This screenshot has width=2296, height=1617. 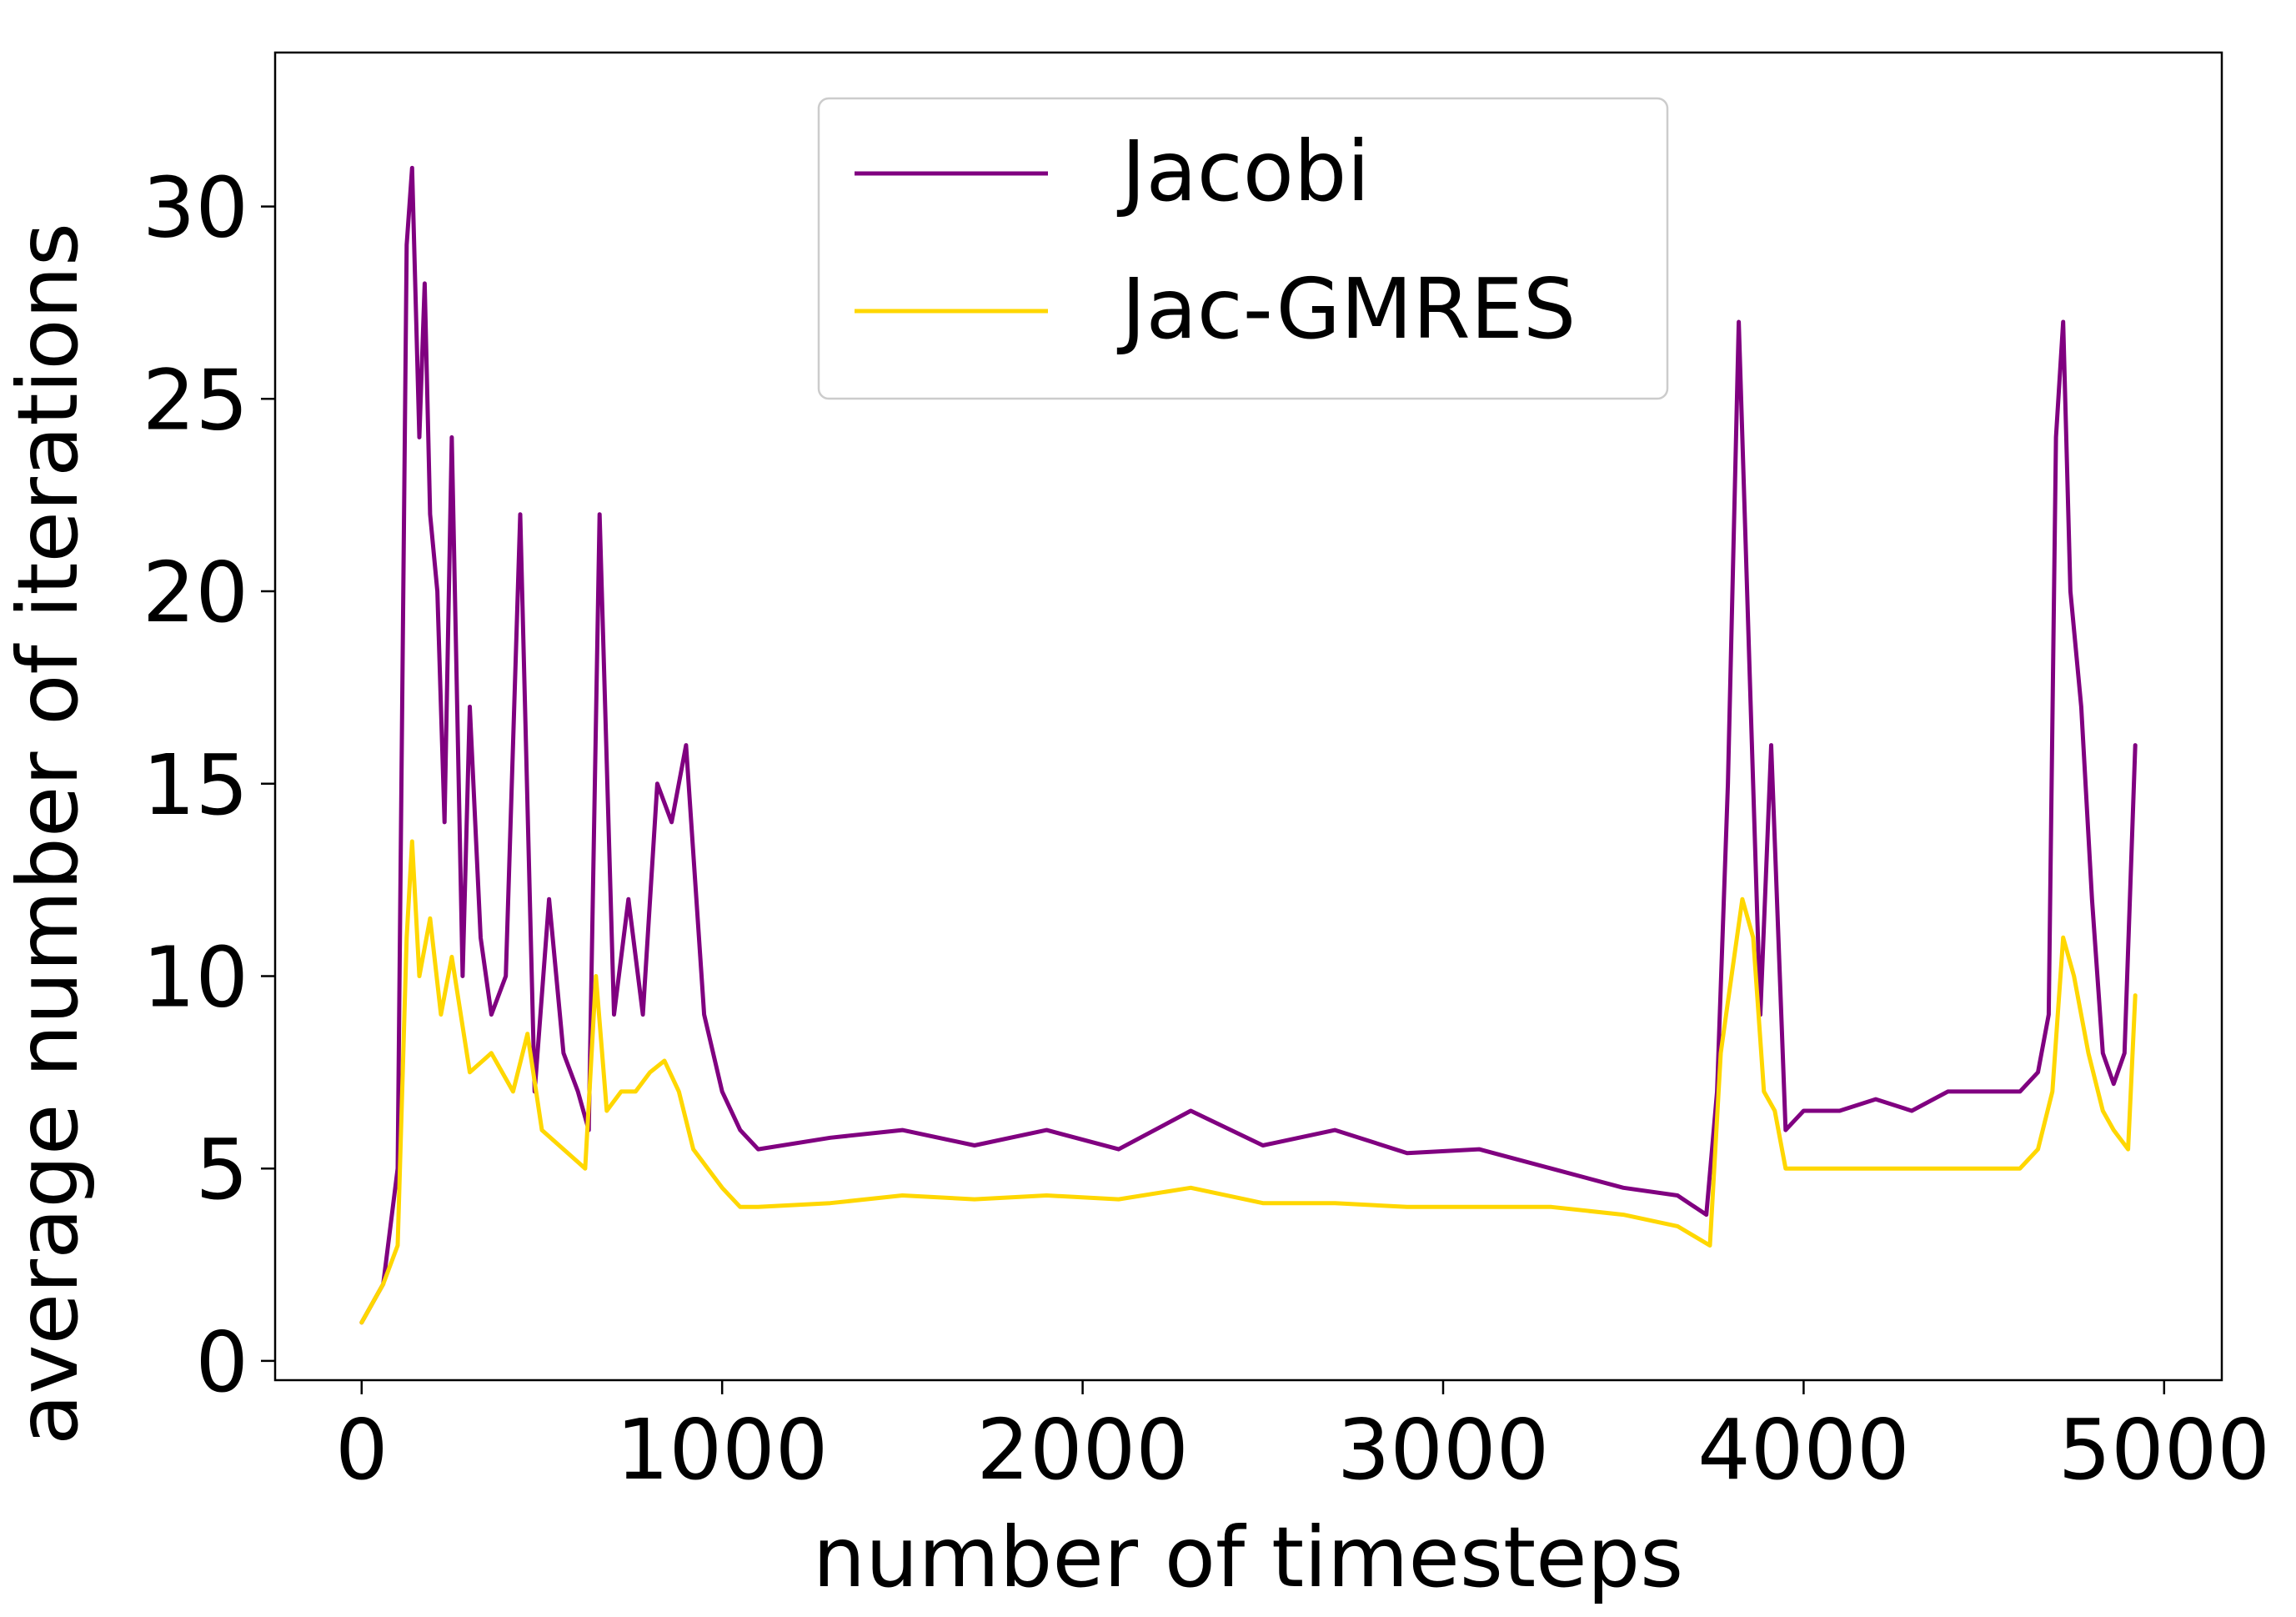 What do you see at coordinates (1443, 1450) in the screenshot?
I see `x-tick-label: 3000` at bounding box center [1443, 1450].